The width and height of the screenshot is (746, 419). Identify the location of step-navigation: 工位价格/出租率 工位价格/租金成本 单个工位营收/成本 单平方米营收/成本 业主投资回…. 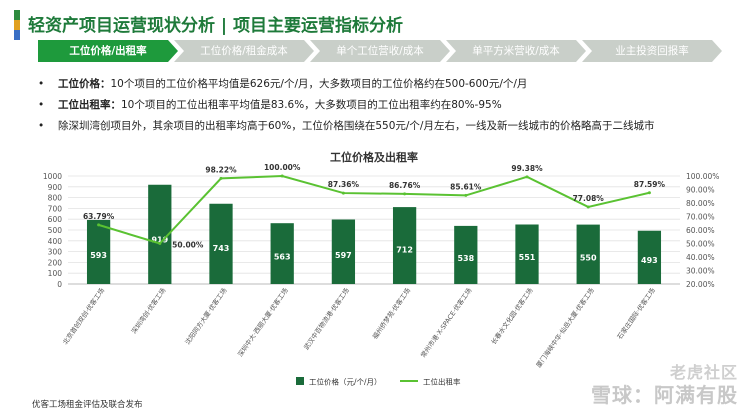
(378, 51).